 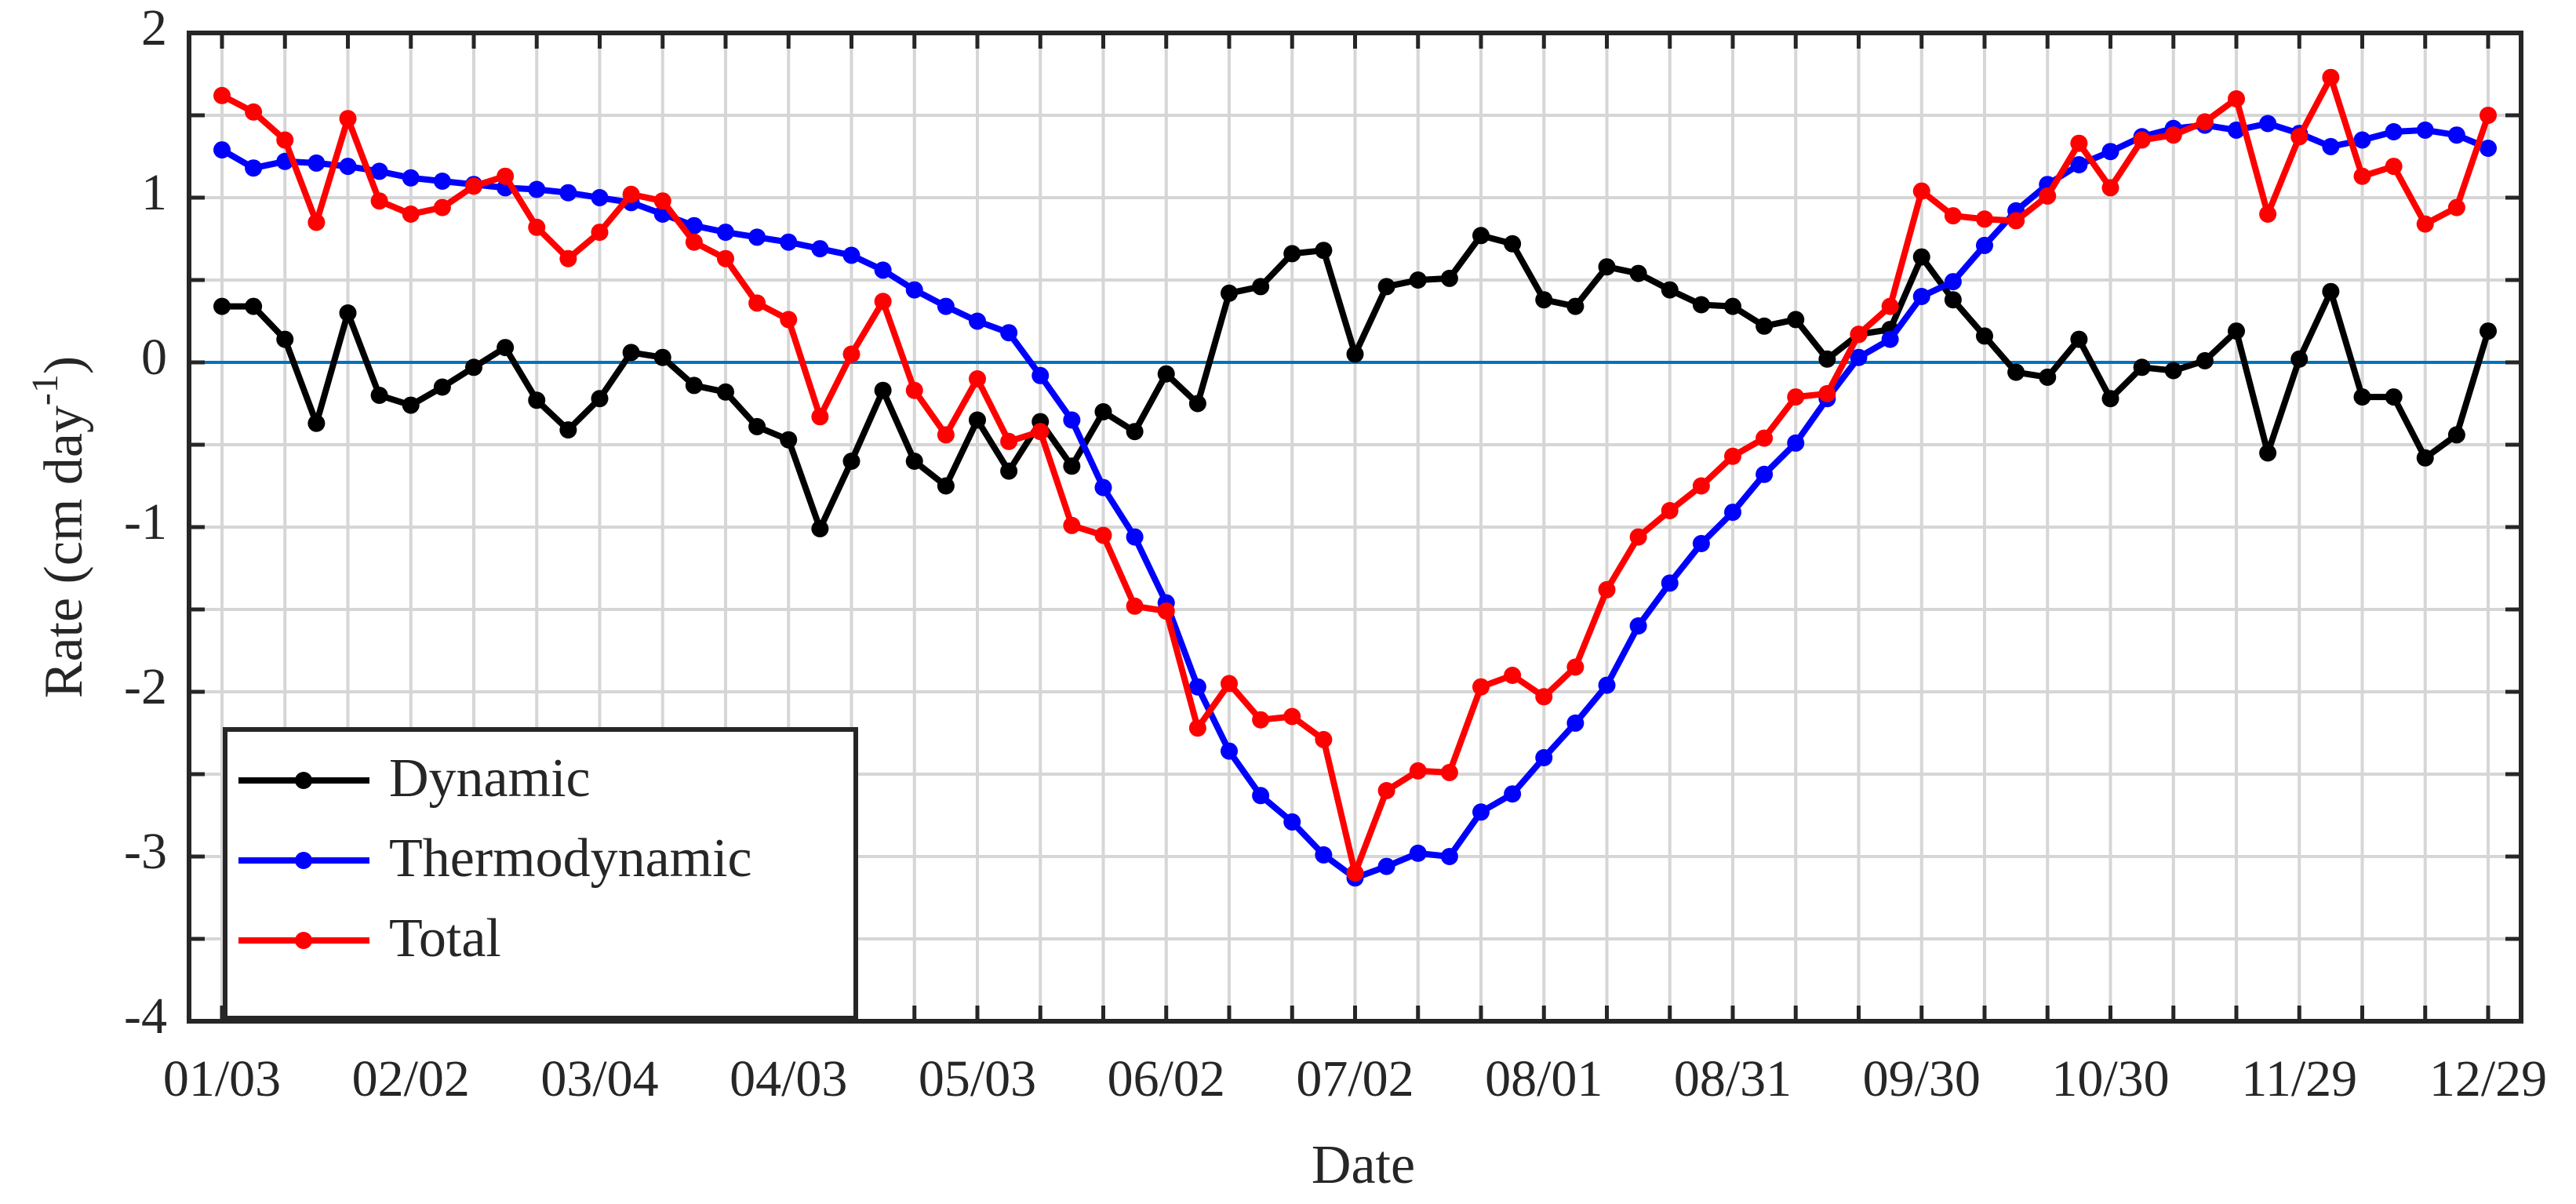 I want to click on y-tick-label: -1, so click(x=145, y=522).